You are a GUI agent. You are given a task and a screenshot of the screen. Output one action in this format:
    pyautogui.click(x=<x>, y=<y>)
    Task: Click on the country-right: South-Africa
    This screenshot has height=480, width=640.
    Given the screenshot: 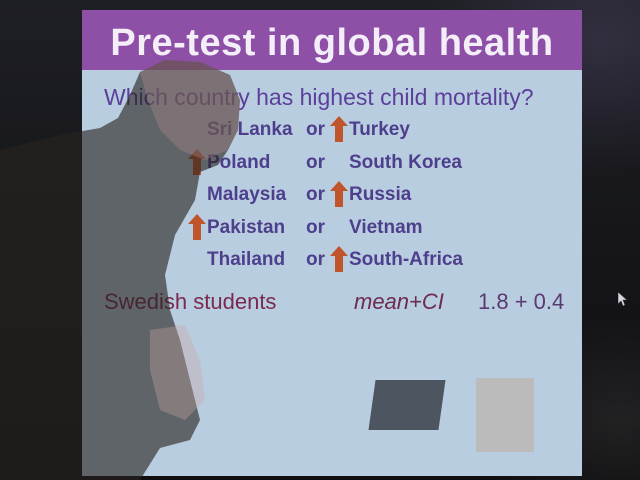 What is the action you would take?
    pyautogui.click(x=406, y=259)
    